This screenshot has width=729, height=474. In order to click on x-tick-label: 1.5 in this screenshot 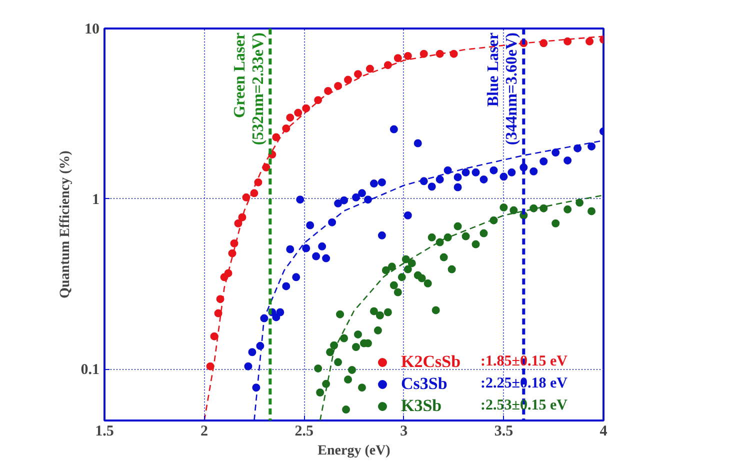, I will do `click(104, 432)`.